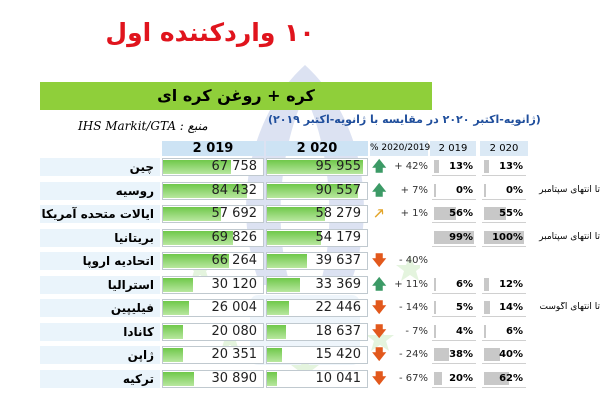  What do you see at coordinates (507, 237) in the screenshot?
I see `share-2020: 100%` at bounding box center [507, 237].